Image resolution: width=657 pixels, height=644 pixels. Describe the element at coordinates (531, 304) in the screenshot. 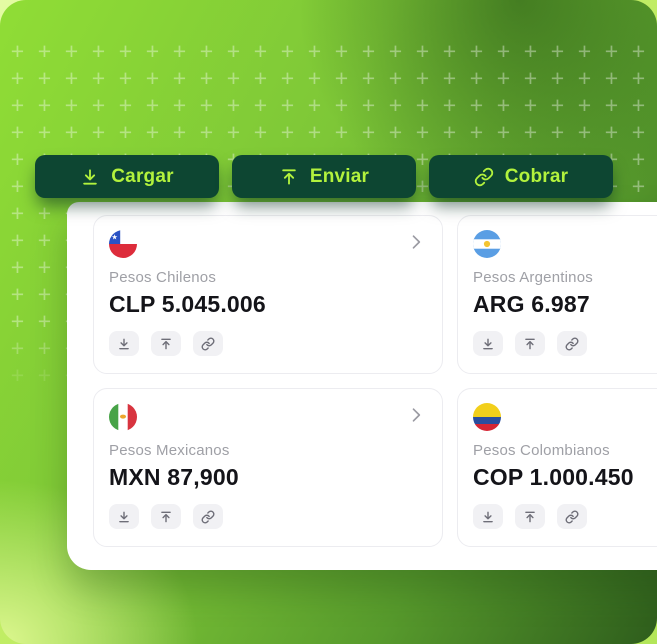

I see `wallet-balance: ARG 6.987` at that location.